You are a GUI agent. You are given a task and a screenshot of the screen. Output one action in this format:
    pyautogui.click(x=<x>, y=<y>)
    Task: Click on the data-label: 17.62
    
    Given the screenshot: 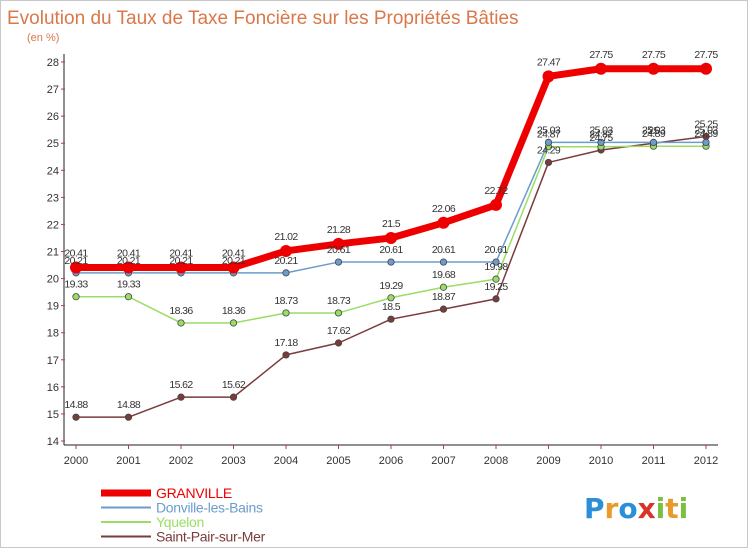 What is the action you would take?
    pyautogui.click(x=339, y=331)
    